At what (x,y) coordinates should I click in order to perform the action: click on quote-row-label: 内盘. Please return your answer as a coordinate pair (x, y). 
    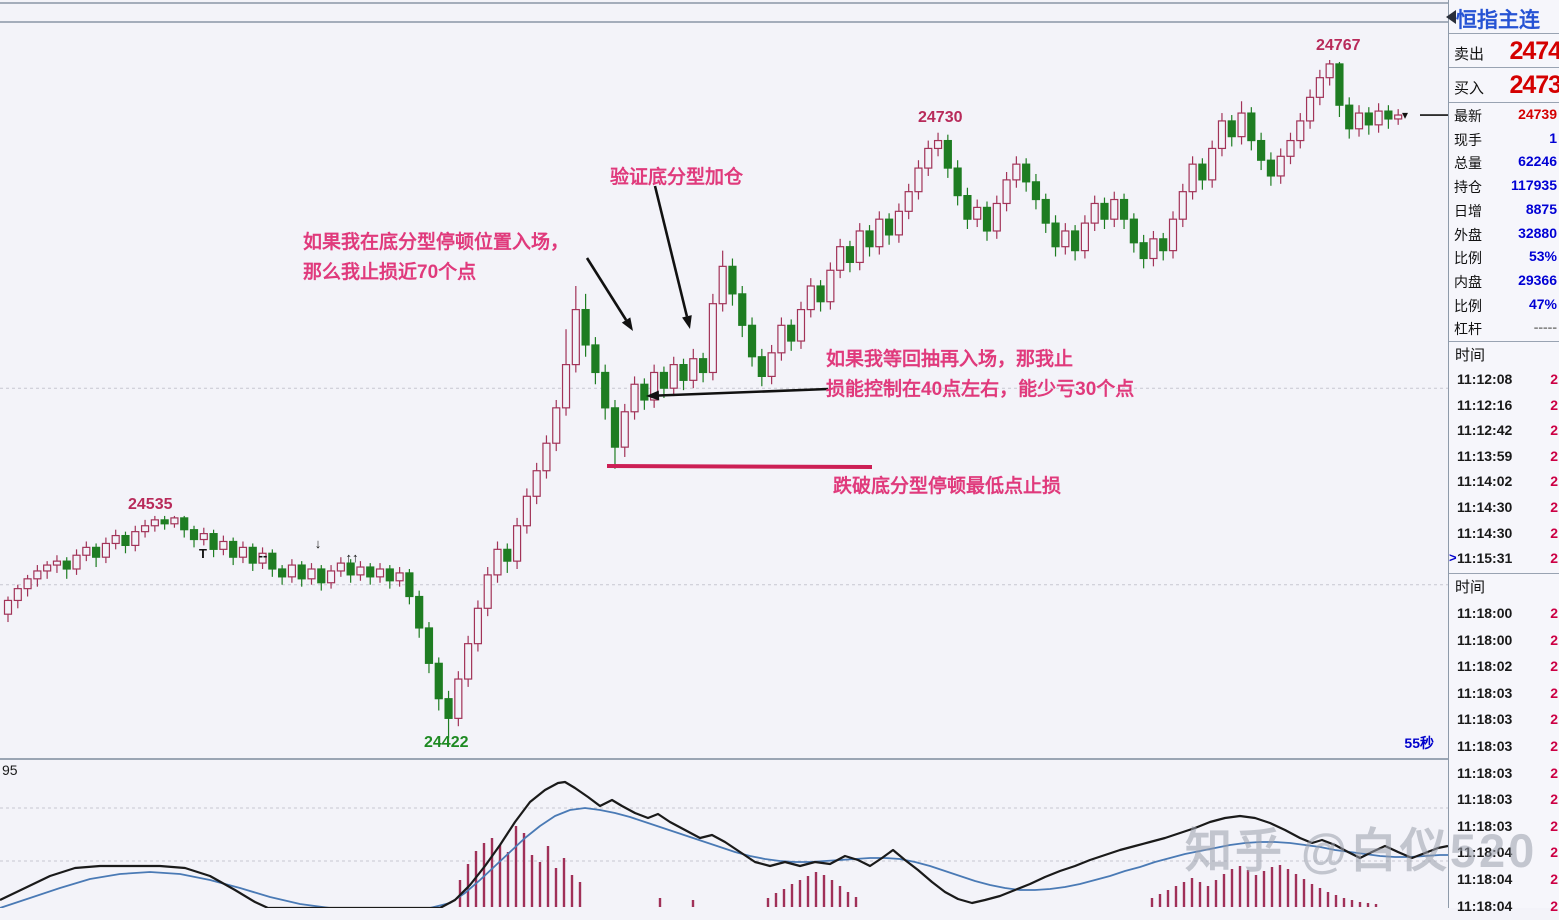
    Looking at the image, I should click on (1468, 281).